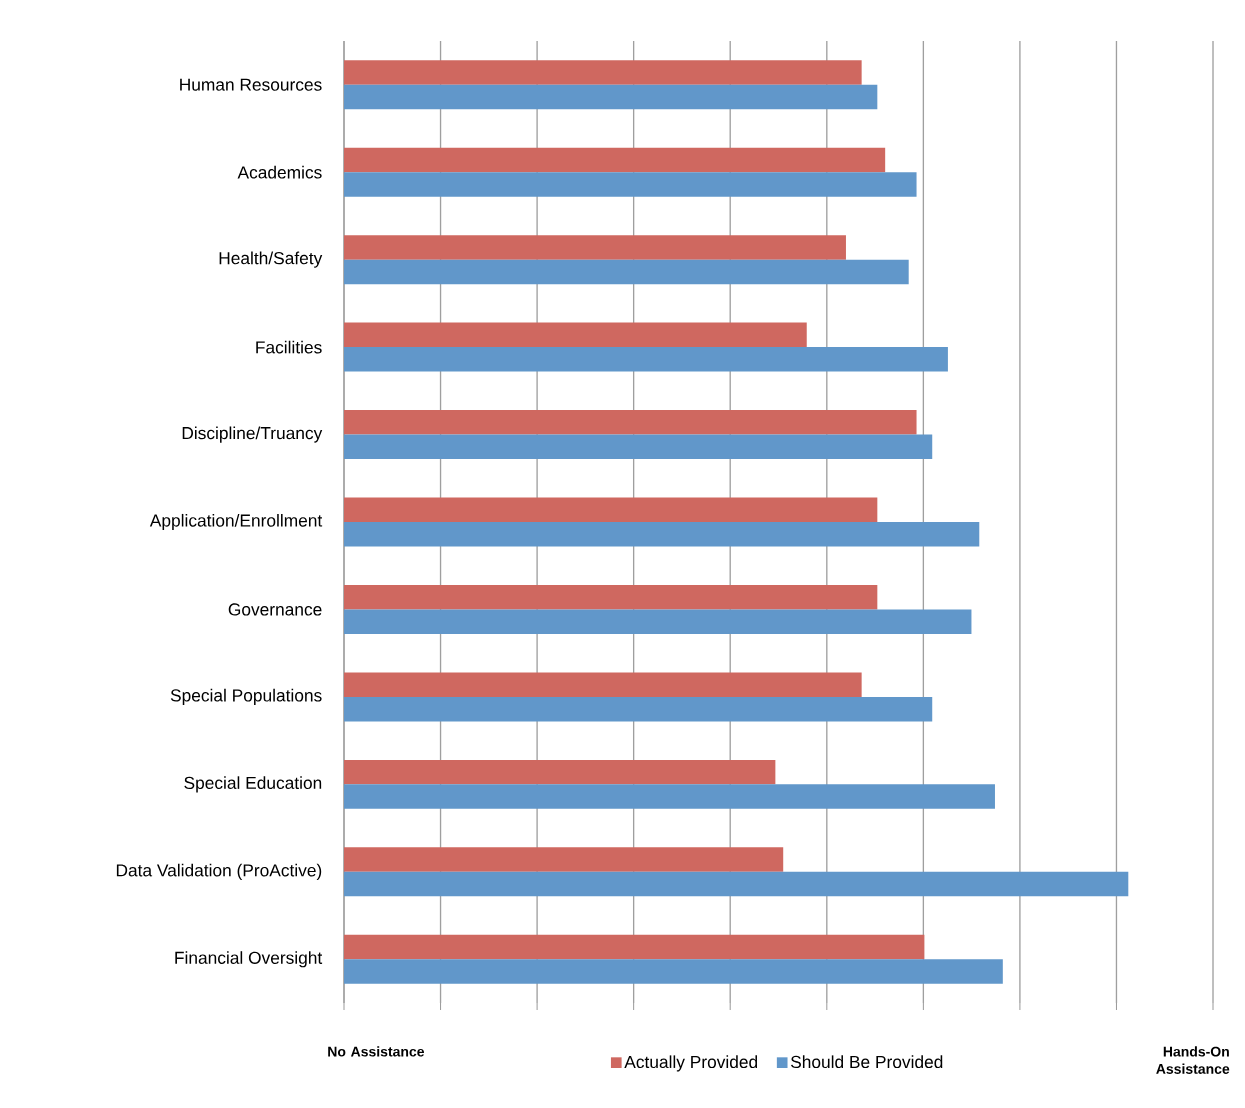 The height and width of the screenshot is (1108, 1245). What do you see at coordinates (271, 259) in the screenshot?
I see `y-tick-label: Health/Safety` at bounding box center [271, 259].